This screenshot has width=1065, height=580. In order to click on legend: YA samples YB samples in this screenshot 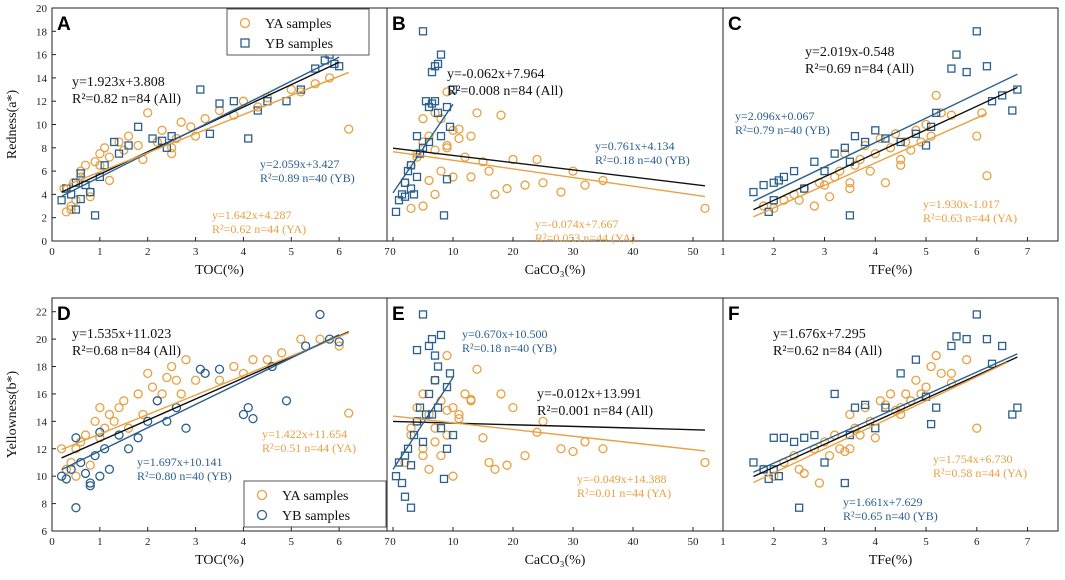, I will do `click(298, 32)`.